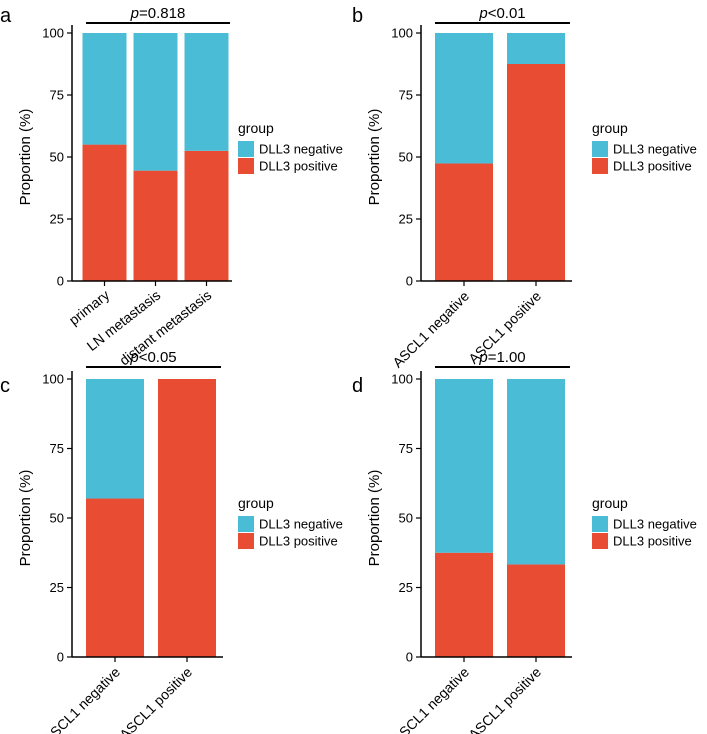  What do you see at coordinates (158, 357) in the screenshot?
I see `p-value: <0.05` at bounding box center [158, 357].